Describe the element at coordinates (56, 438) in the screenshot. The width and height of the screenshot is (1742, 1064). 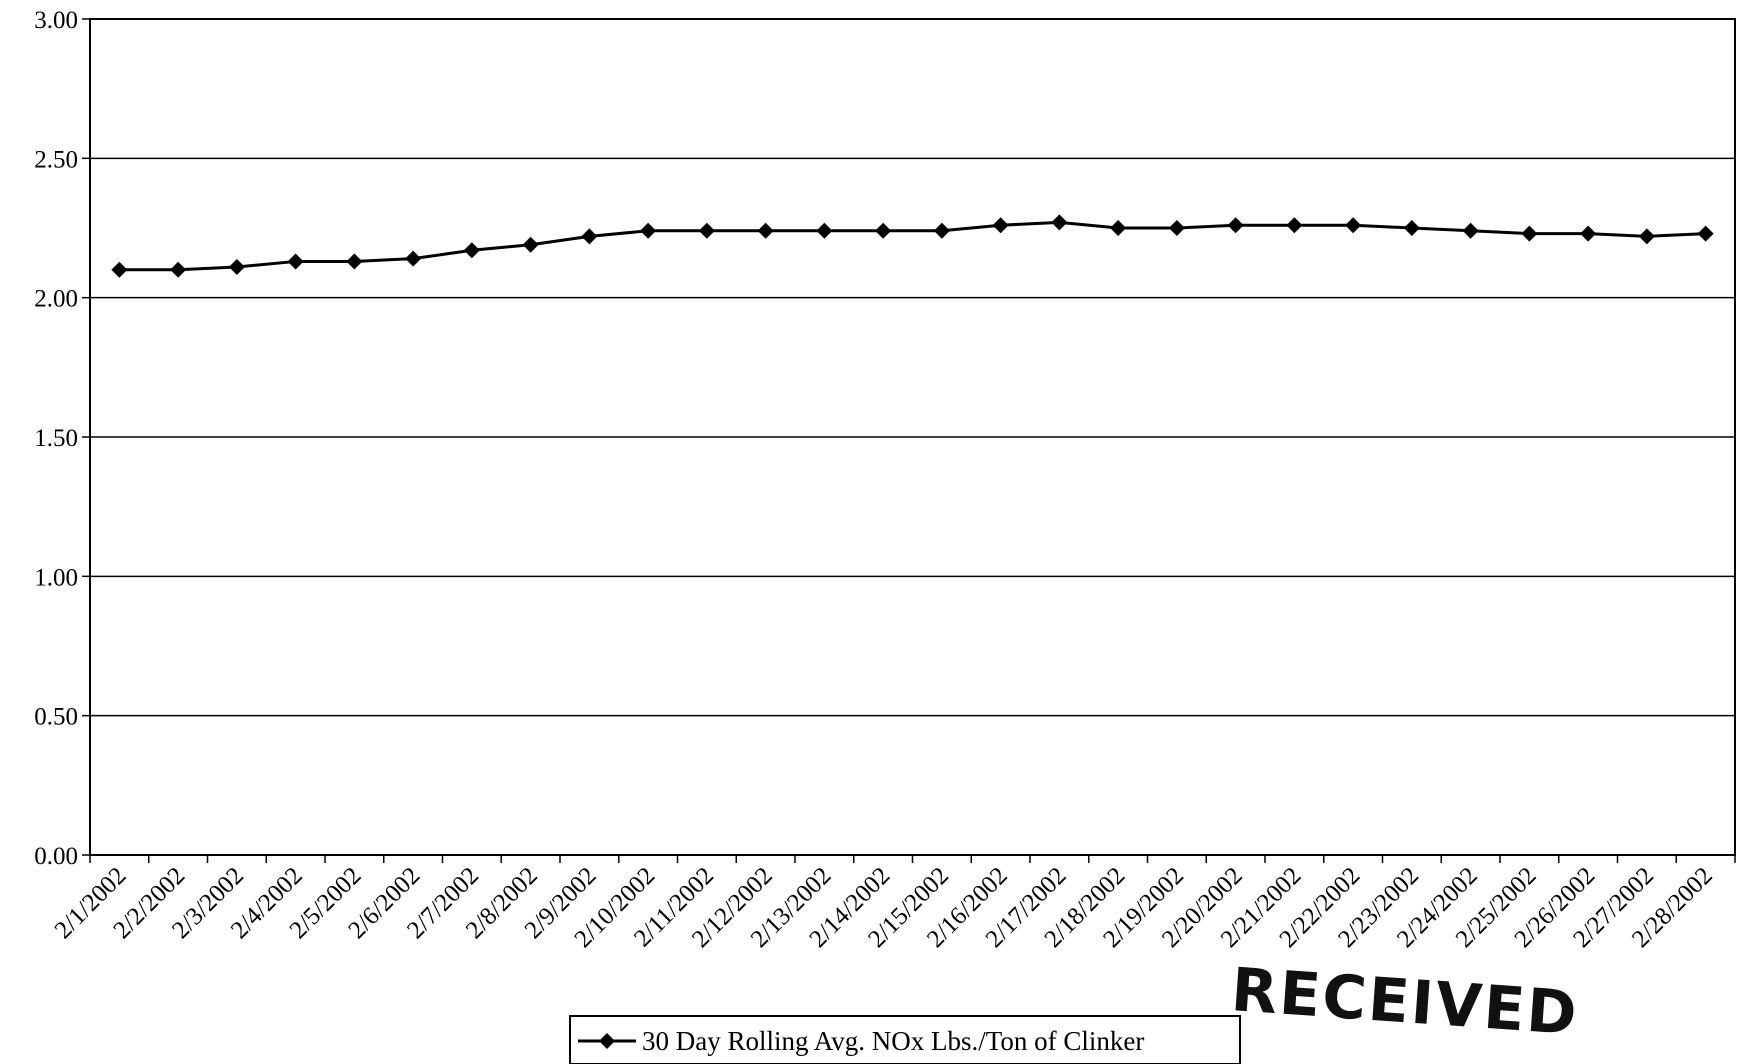
I see `y-tick-label: 1.50` at that location.